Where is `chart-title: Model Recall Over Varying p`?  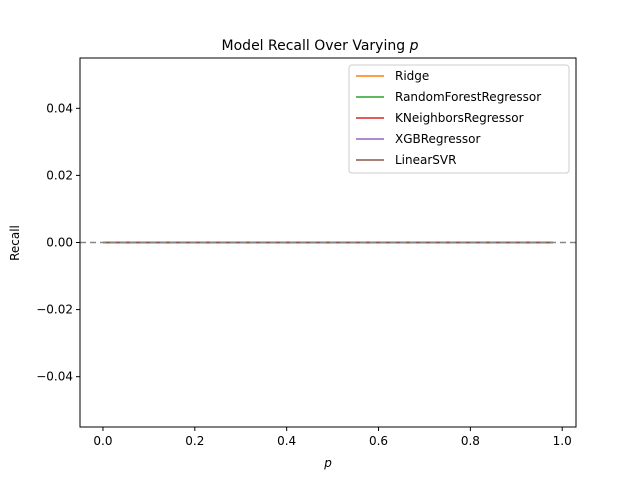 chart-title: Model Recall Over Varying p is located at coordinates (320, 46).